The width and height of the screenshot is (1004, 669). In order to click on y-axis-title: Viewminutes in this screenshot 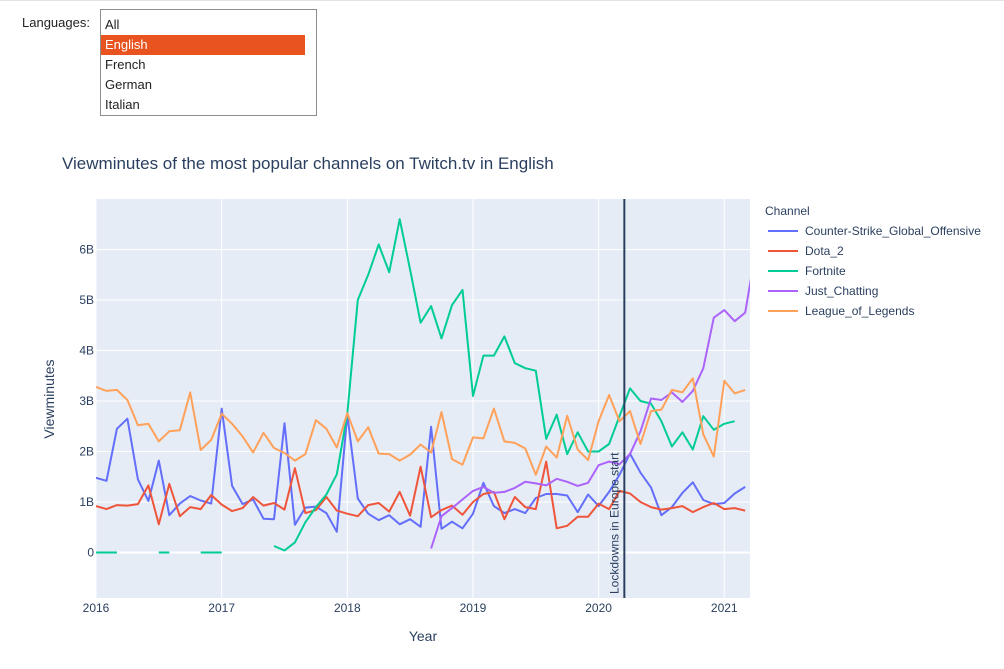, I will do `click(49, 398)`.